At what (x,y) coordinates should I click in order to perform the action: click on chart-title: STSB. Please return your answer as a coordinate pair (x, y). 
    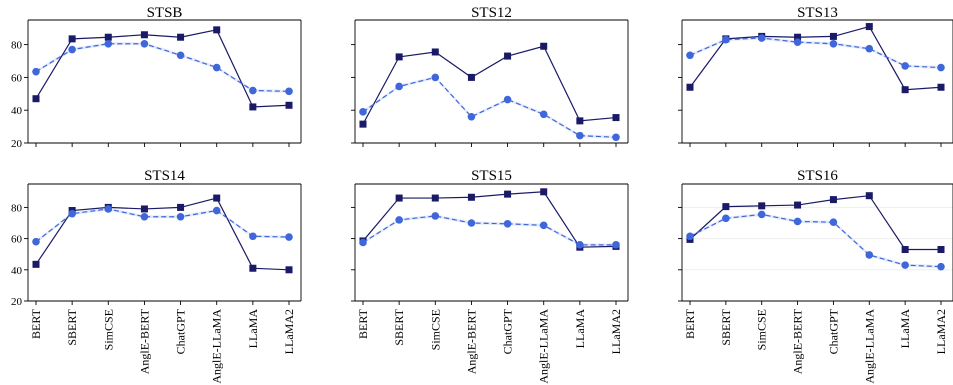
    Looking at the image, I should click on (165, 13).